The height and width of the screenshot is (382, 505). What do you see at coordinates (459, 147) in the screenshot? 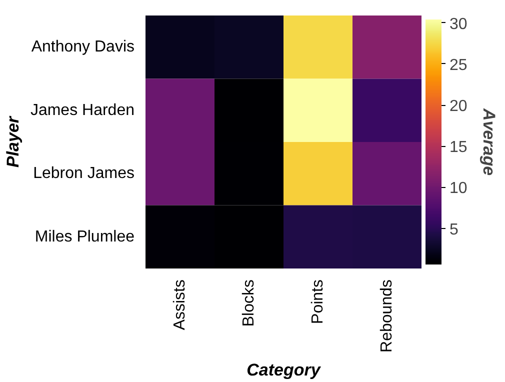
I see `color-bar-label: 15` at bounding box center [459, 147].